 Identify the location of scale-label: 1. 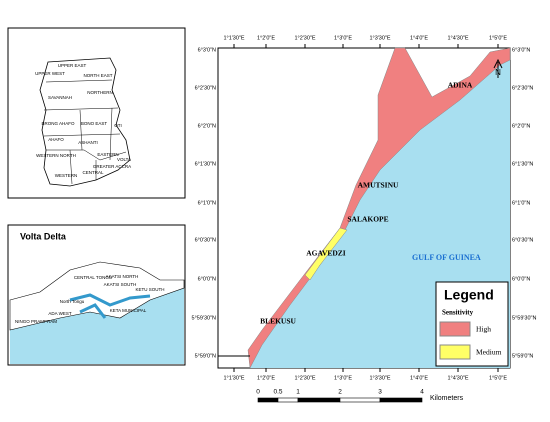
(298, 392).